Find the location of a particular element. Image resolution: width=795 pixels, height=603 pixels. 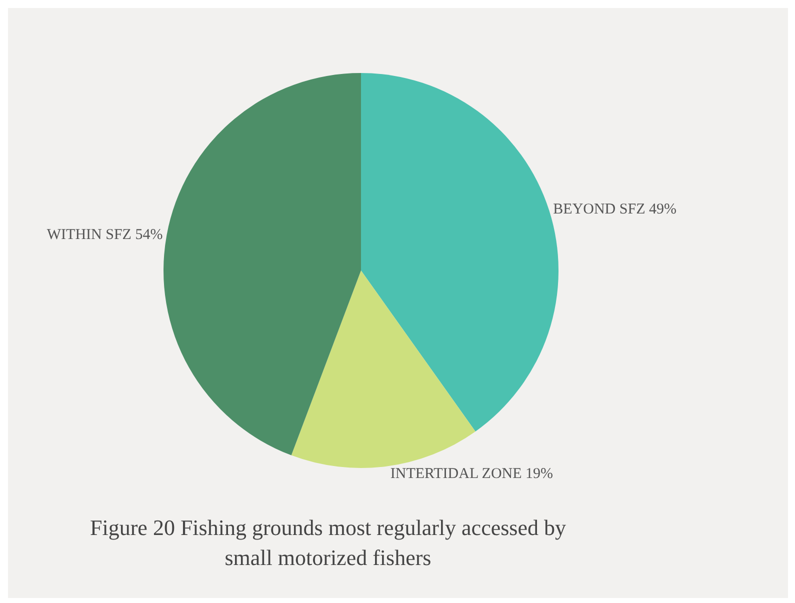

pie-slice is located at coordinates (383, 369).